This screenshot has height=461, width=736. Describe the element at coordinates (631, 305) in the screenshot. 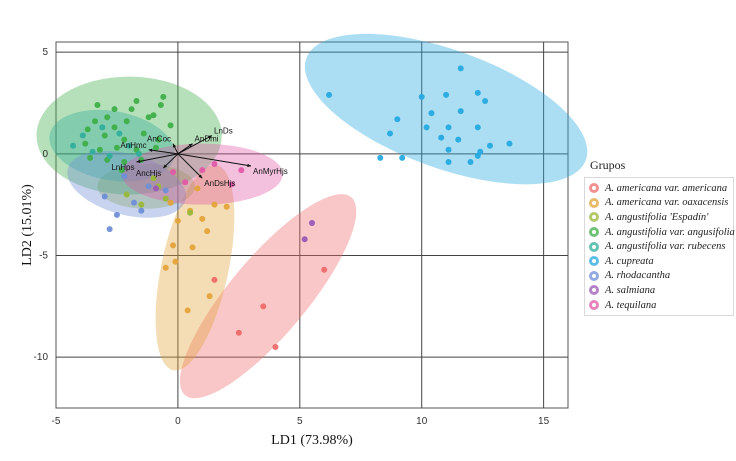

I see `legend-label: A. tequilana` at that location.